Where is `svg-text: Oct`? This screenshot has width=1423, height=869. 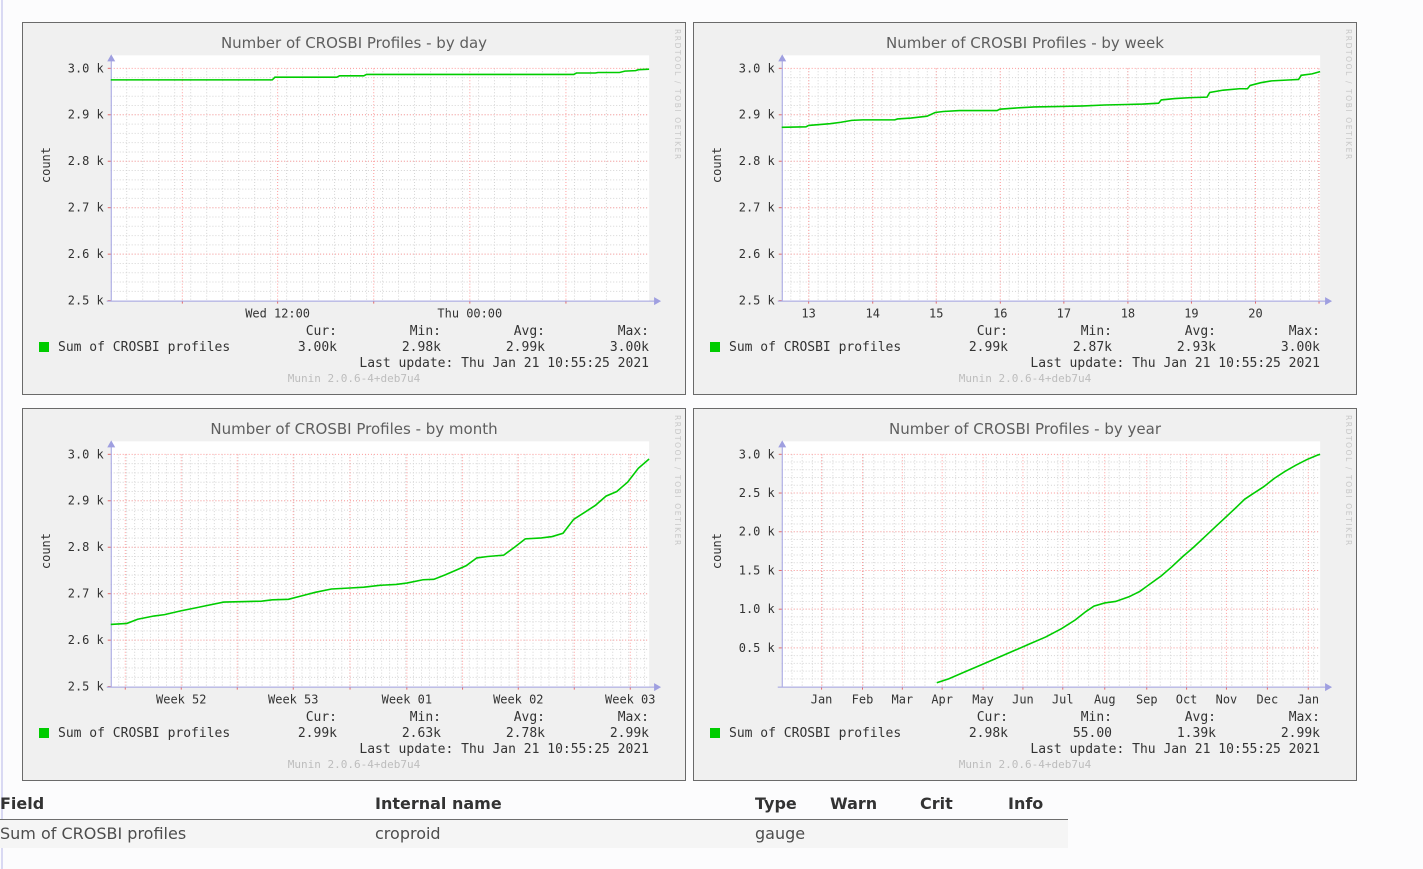
svg-text: Oct is located at coordinates (1187, 700).